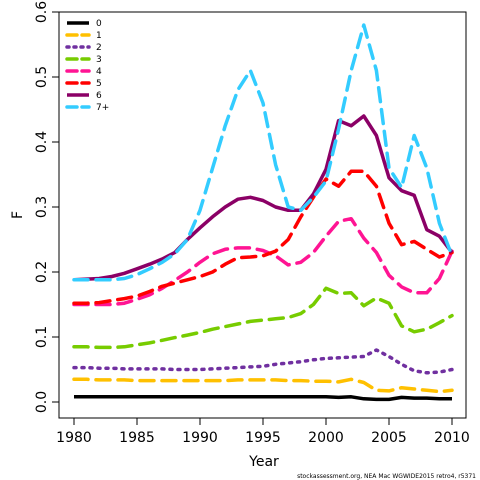  What do you see at coordinates (263, 462) in the screenshot?
I see `x-axis-title: Year` at bounding box center [263, 462].